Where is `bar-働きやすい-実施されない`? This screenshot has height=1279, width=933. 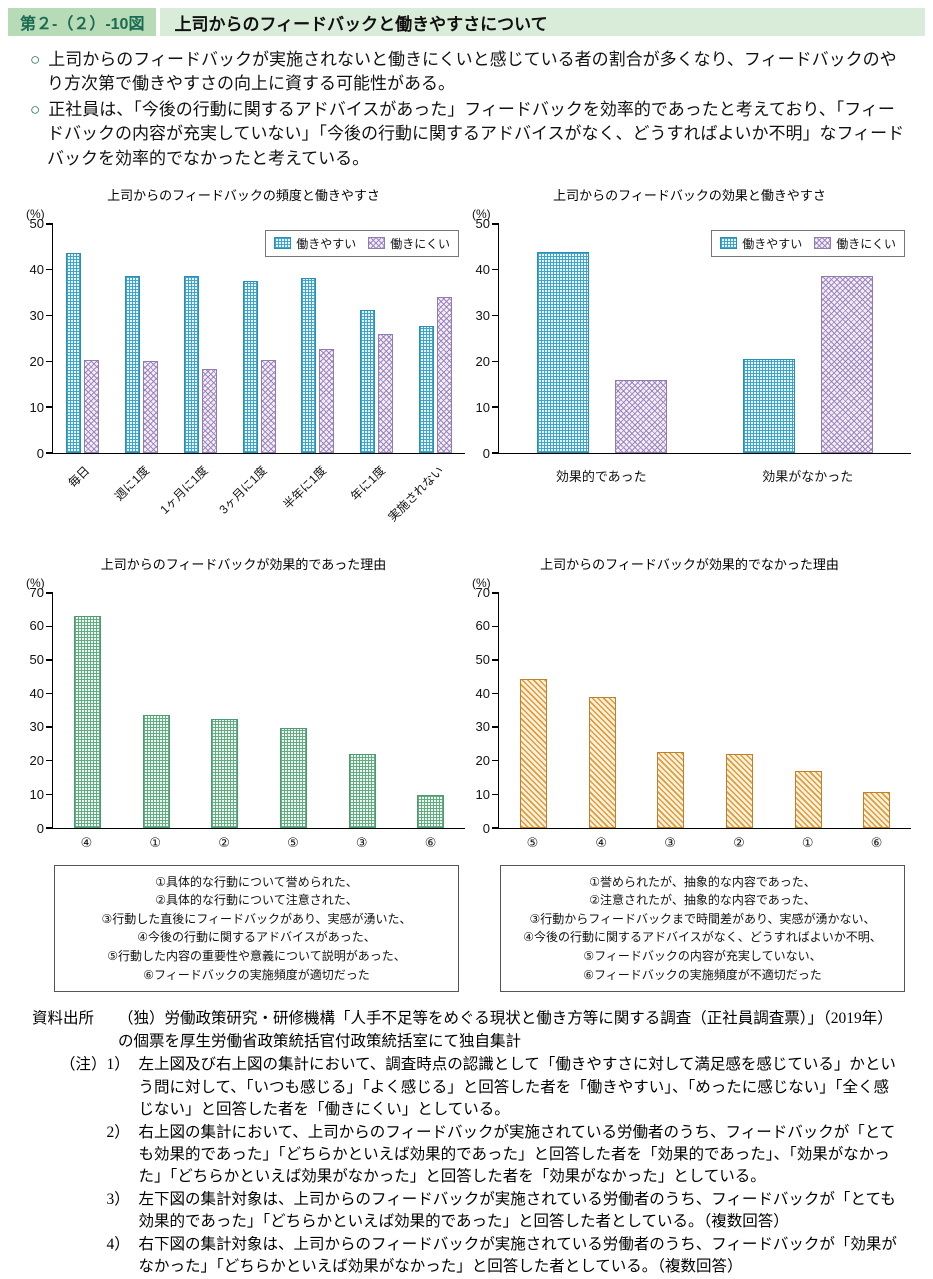 bar-働きやすい-実施されない is located at coordinates (427, 389).